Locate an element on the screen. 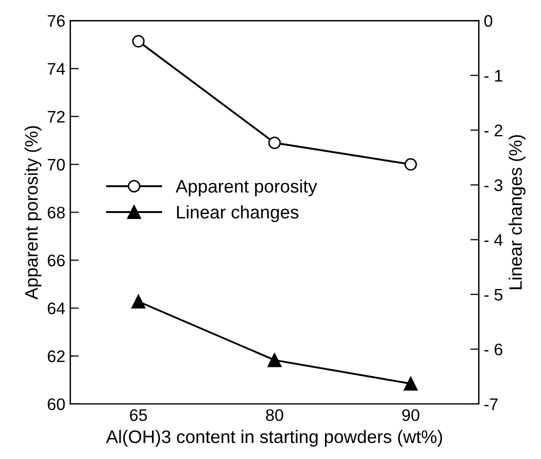 Image resolution: width=541 pixels, height=459 pixels. y-tick-label: 62 is located at coordinates (56, 356).